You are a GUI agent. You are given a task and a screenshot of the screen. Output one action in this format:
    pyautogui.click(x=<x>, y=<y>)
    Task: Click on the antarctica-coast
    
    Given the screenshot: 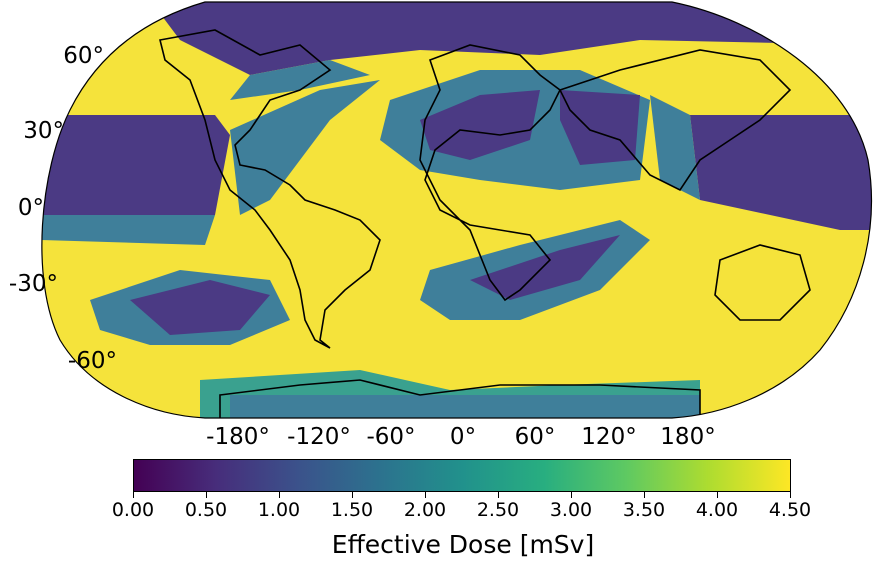 What is the action you would take?
    pyautogui.click(x=460, y=398)
    